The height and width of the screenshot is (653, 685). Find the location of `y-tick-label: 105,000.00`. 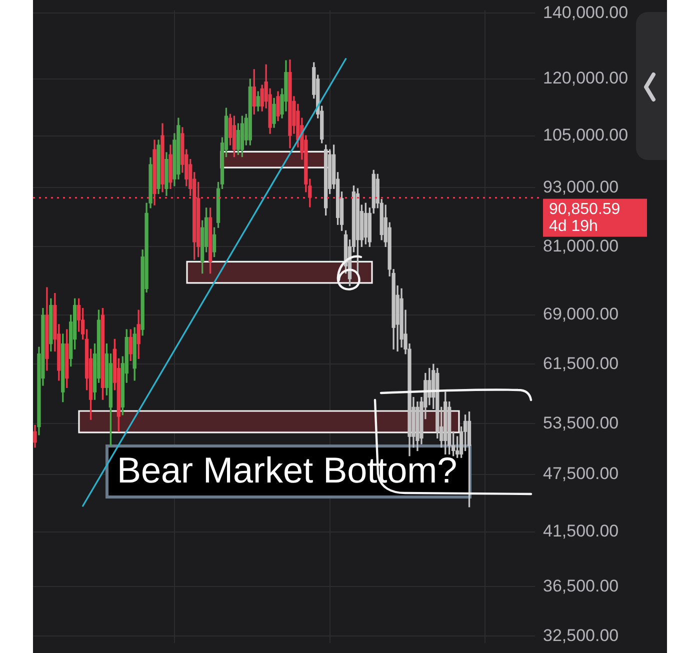

y-tick-label: 105,000.00 is located at coordinates (585, 135).